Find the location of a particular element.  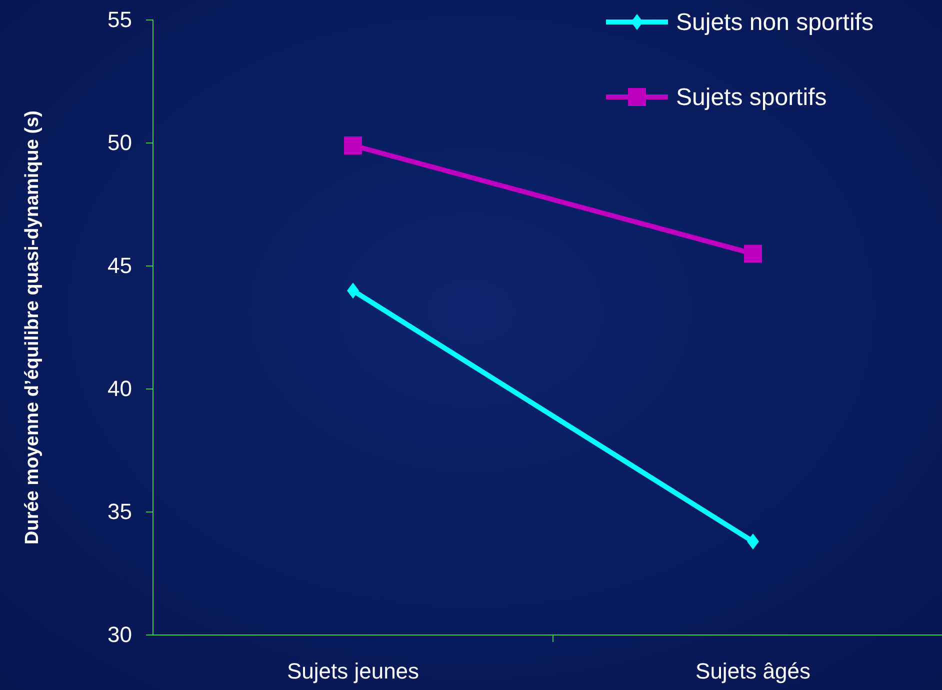

y-tick-label: 30 is located at coordinates (120, 635).